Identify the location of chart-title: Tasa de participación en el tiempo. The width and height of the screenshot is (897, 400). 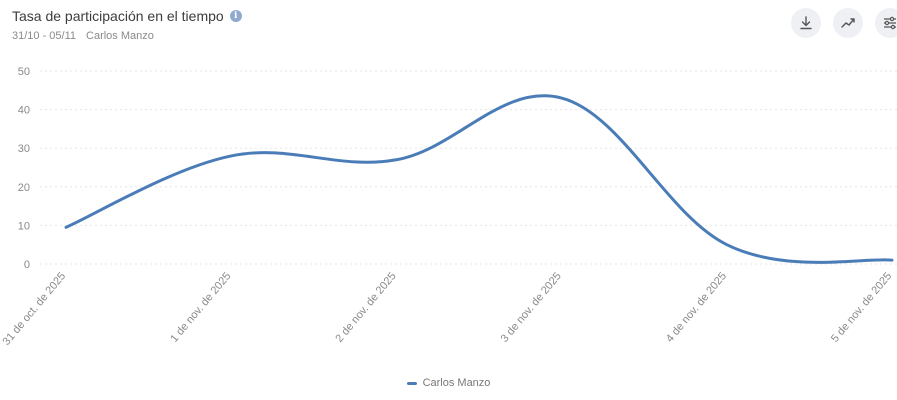
(118, 16).